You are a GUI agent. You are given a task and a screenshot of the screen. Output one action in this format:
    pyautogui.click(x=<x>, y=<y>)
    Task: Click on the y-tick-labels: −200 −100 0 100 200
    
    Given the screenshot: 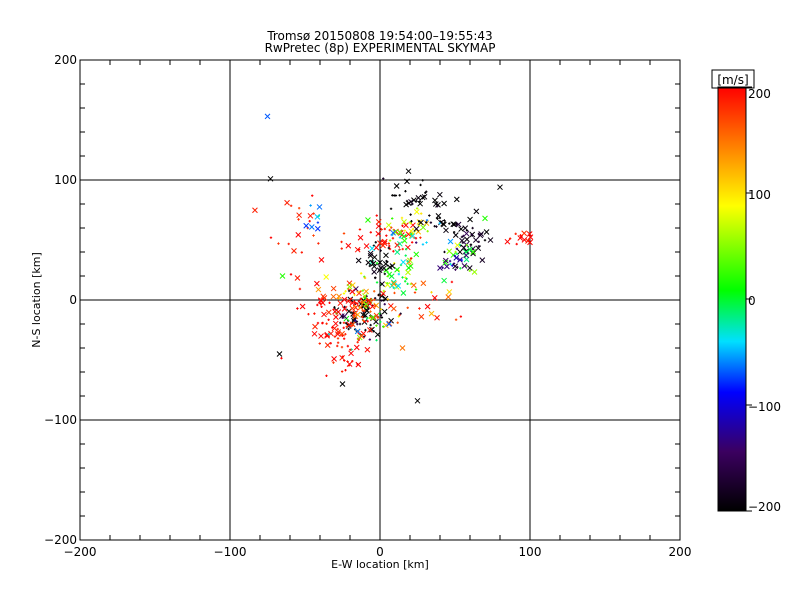 What is the action you would take?
    pyautogui.click(x=60, y=300)
    